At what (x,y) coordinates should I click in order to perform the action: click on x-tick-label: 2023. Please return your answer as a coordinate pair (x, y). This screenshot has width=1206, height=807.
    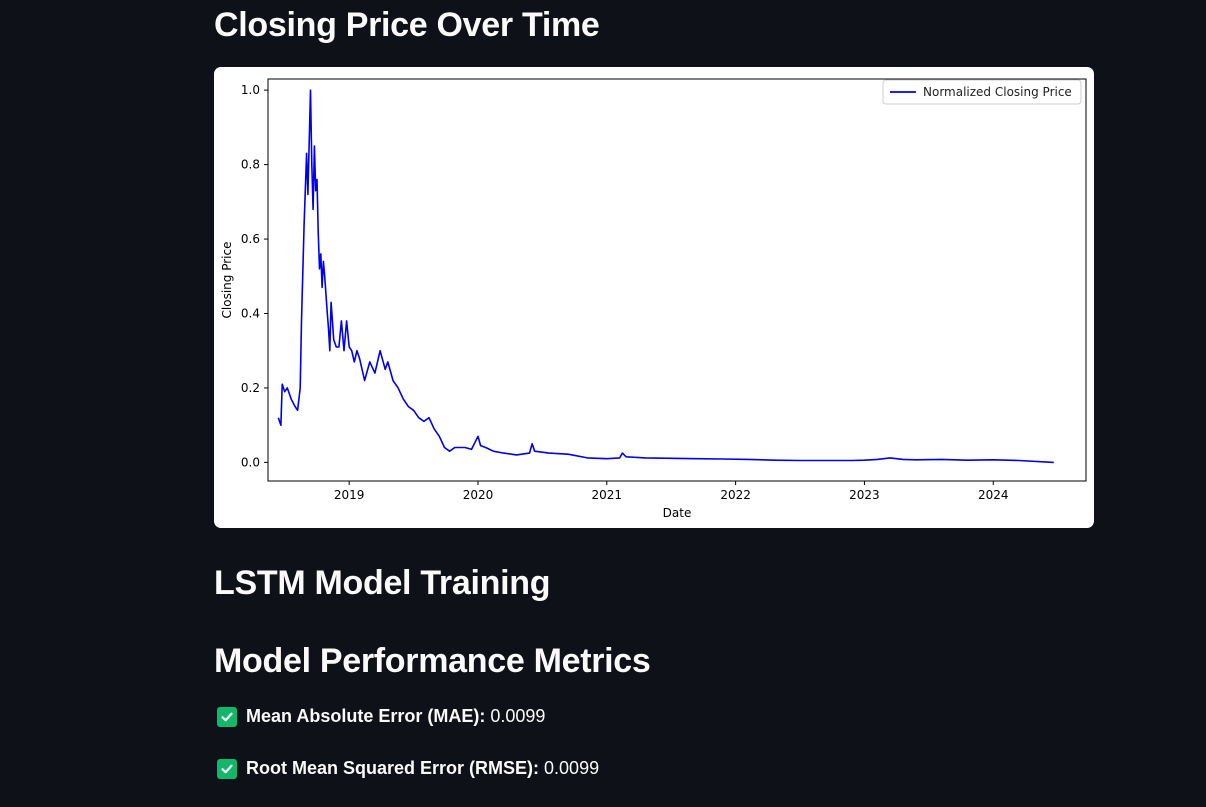
    Looking at the image, I should click on (864, 495).